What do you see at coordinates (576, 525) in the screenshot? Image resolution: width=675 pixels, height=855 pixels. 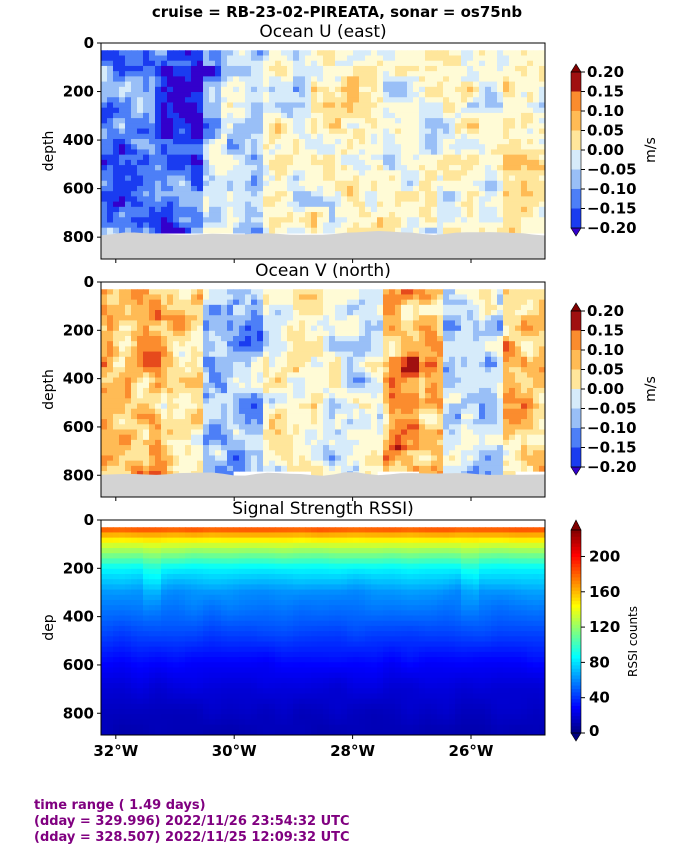 I see `panel-3-colorbar-max-arrow` at bounding box center [576, 525].